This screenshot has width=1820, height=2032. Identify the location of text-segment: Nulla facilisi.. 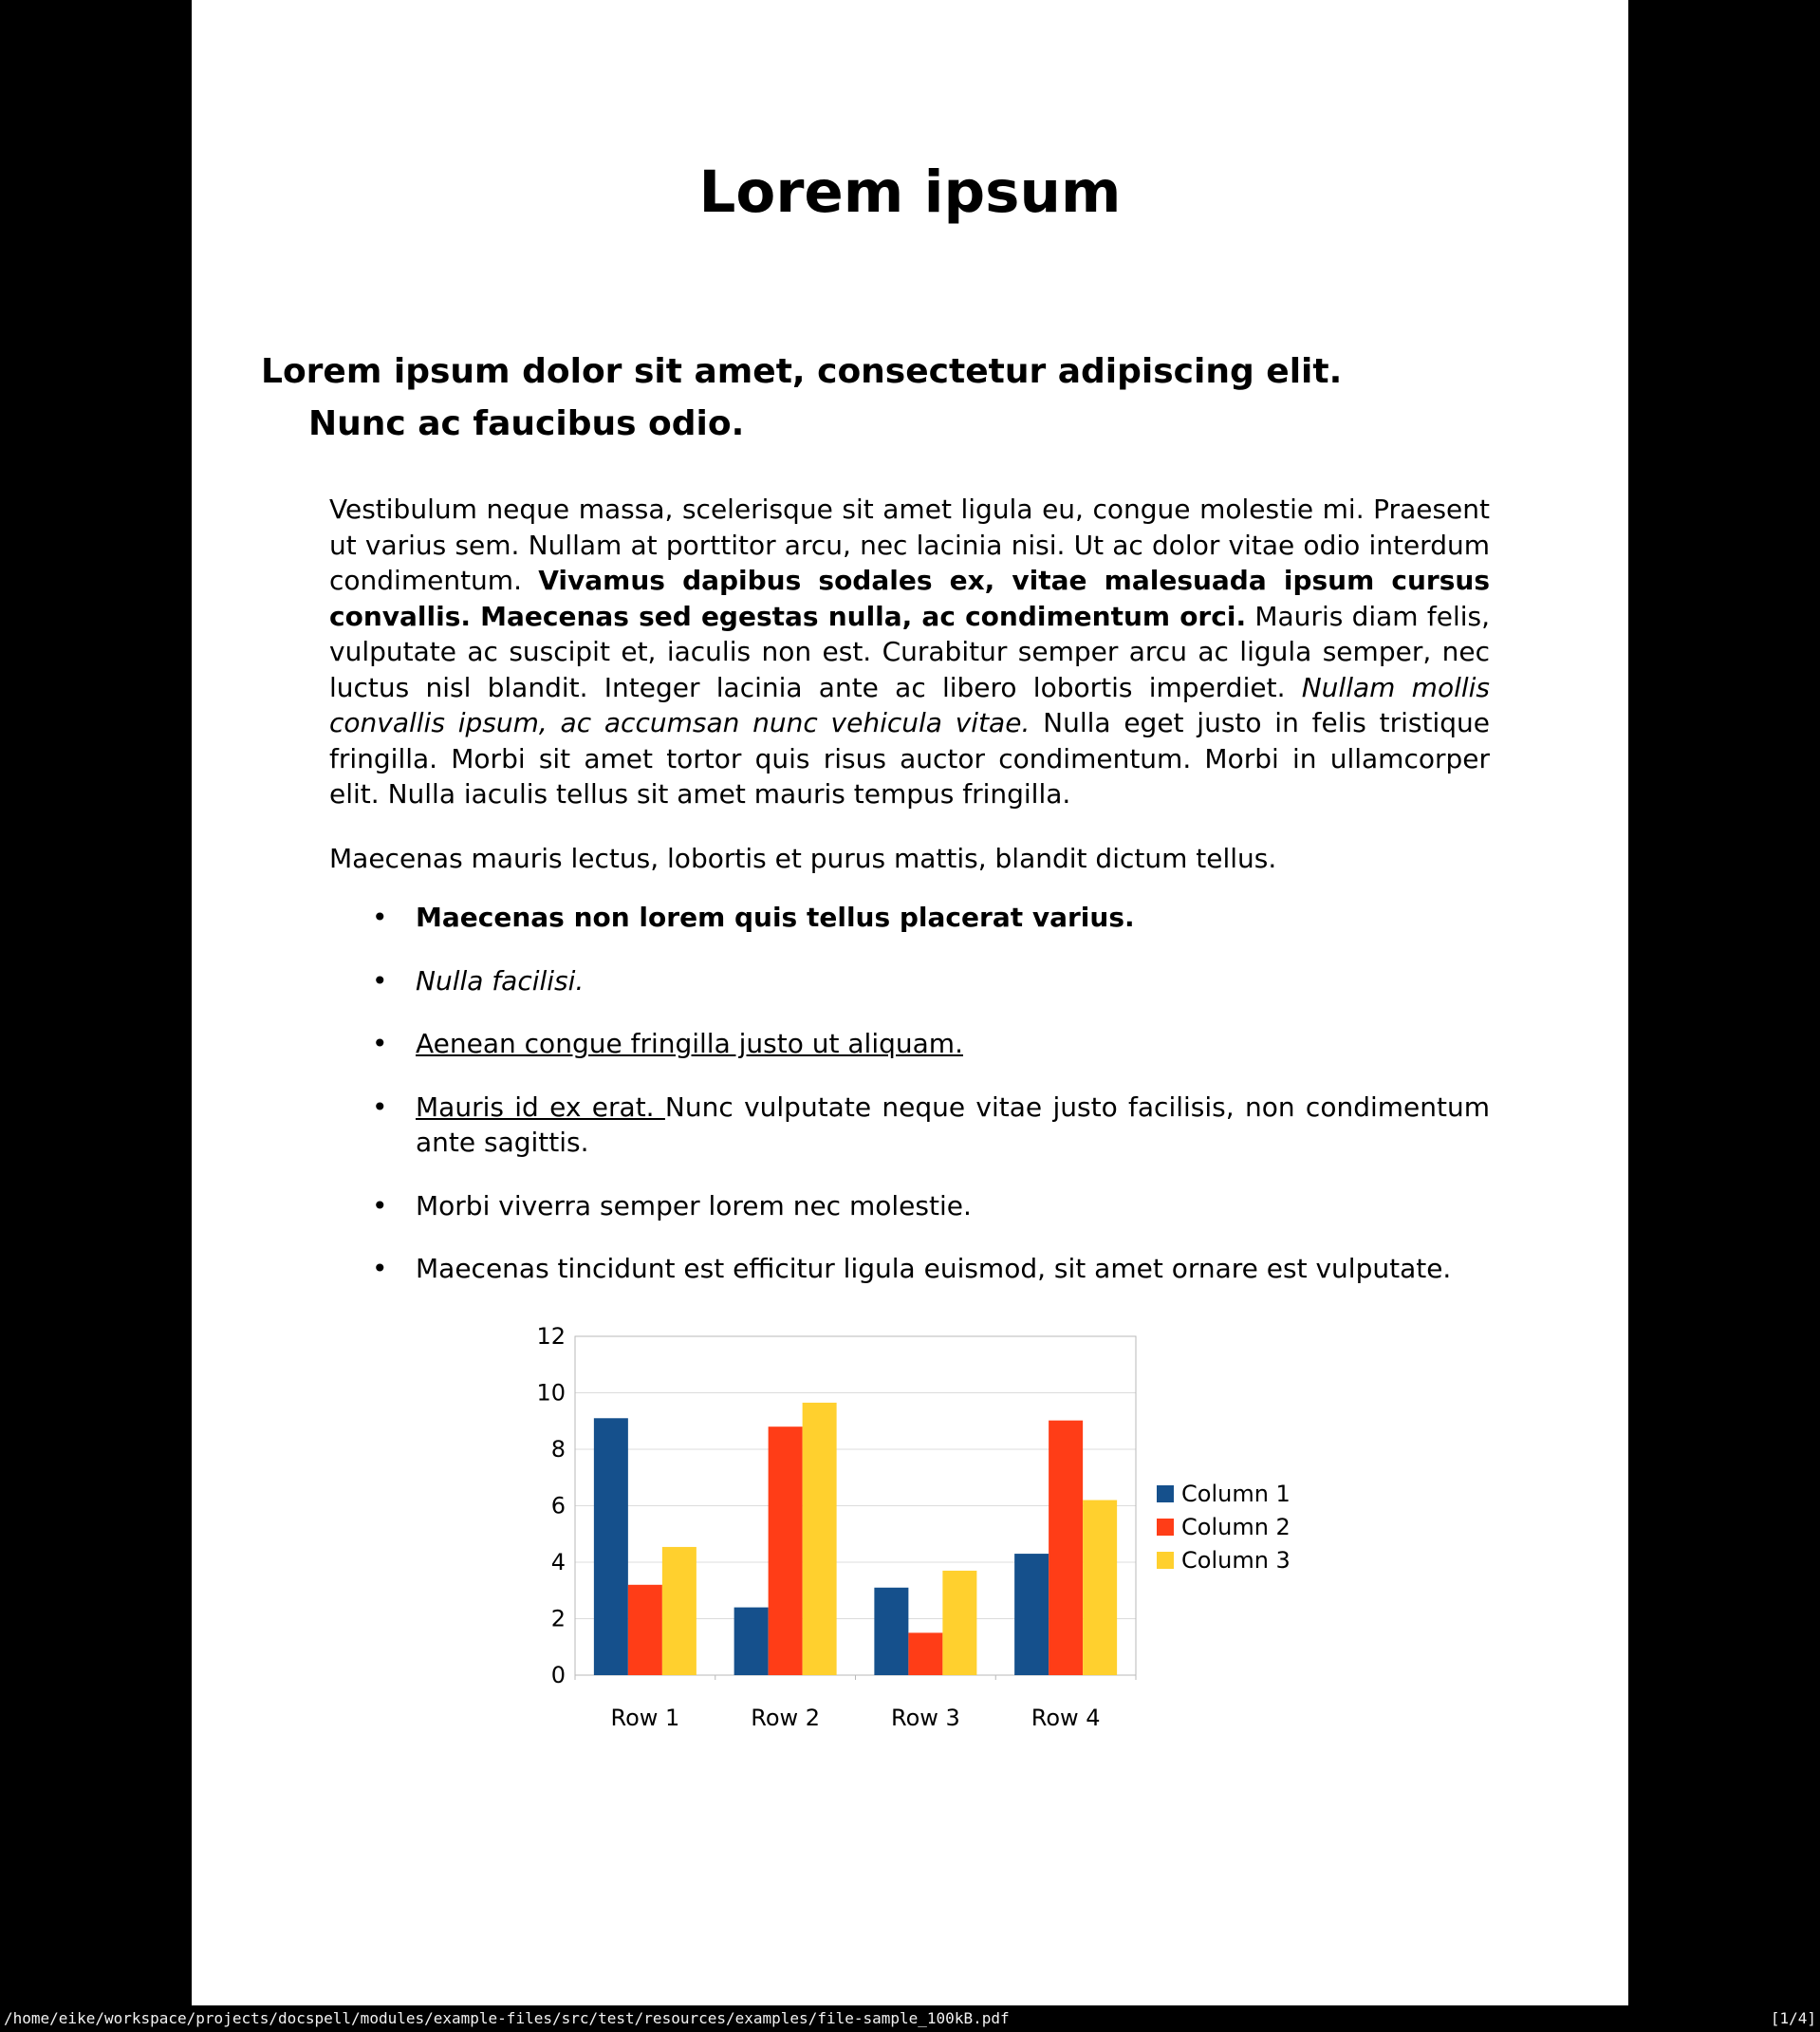
(500, 980).